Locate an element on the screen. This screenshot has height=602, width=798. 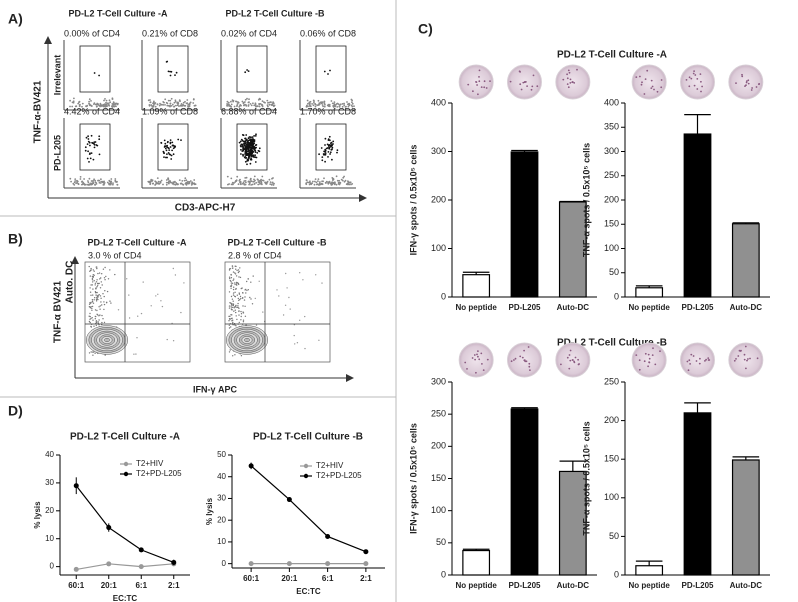
y-tick-label: 50 is located at coordinates (441, 542).